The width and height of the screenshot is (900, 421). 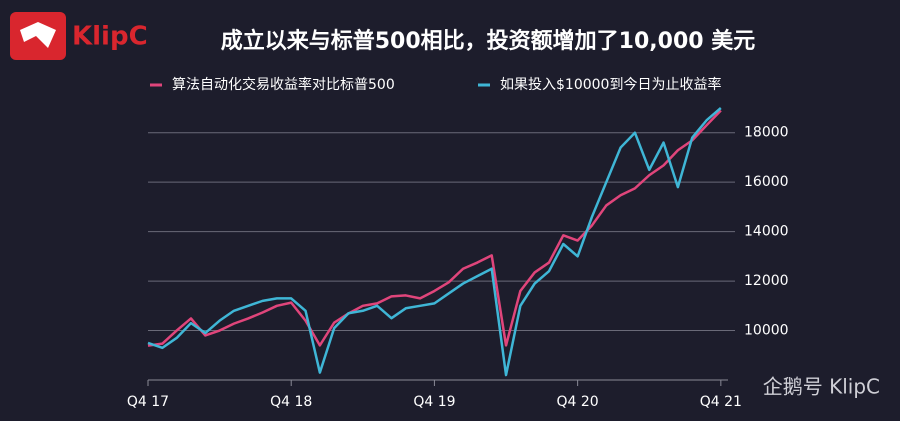 What do you see at coordinates (766, 182) in the screenshot?
I see `y-tick-label: 16000` at bounding box center [766, 182].